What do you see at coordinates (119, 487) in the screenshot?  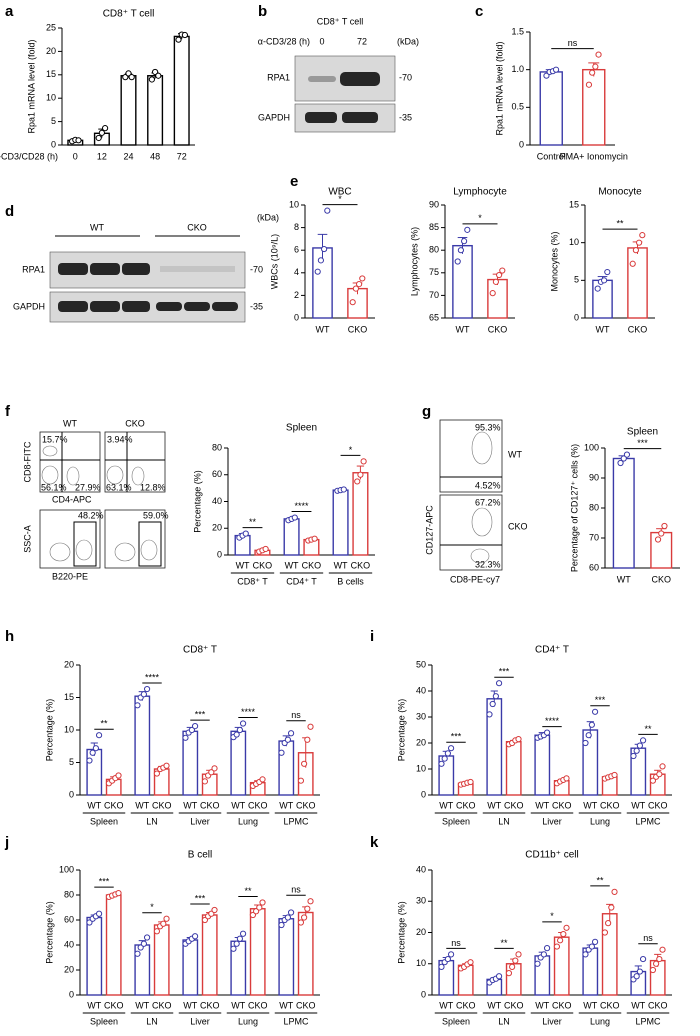 I see `gate-value: 63.1%` at bounding box center [119, 487].